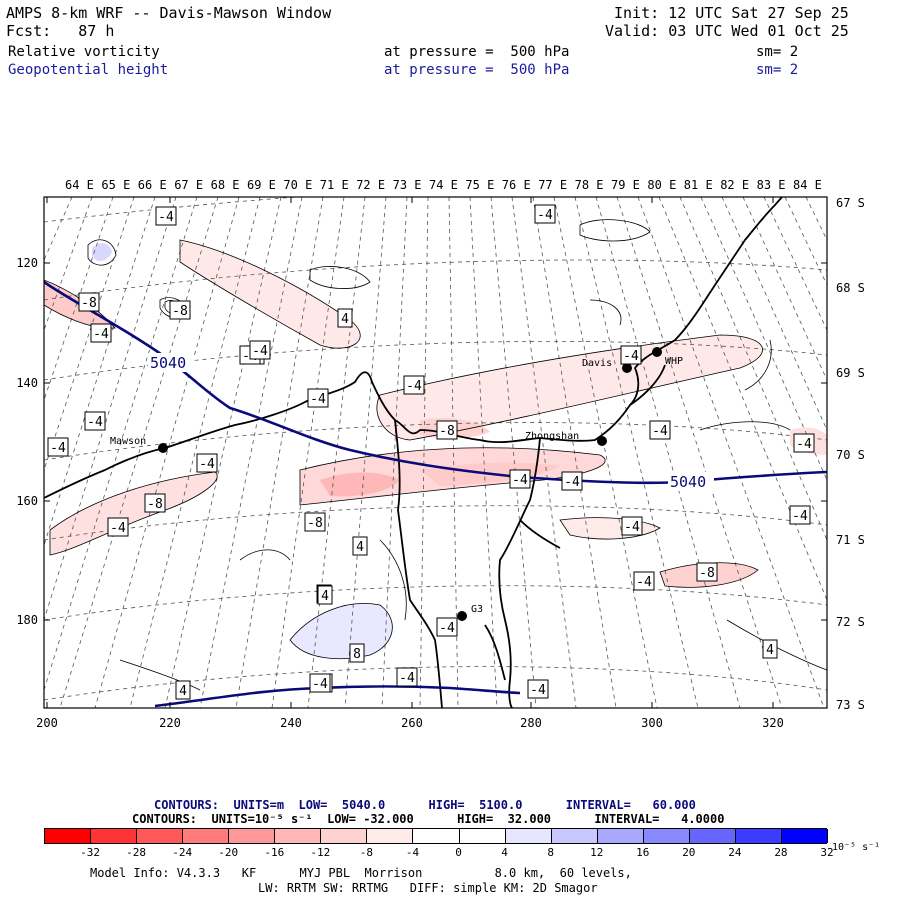  What do you see at coordinates (431, 422) in the screenshot?
I see `height-labels: 5040 5040` at bounding box center [431, 422].